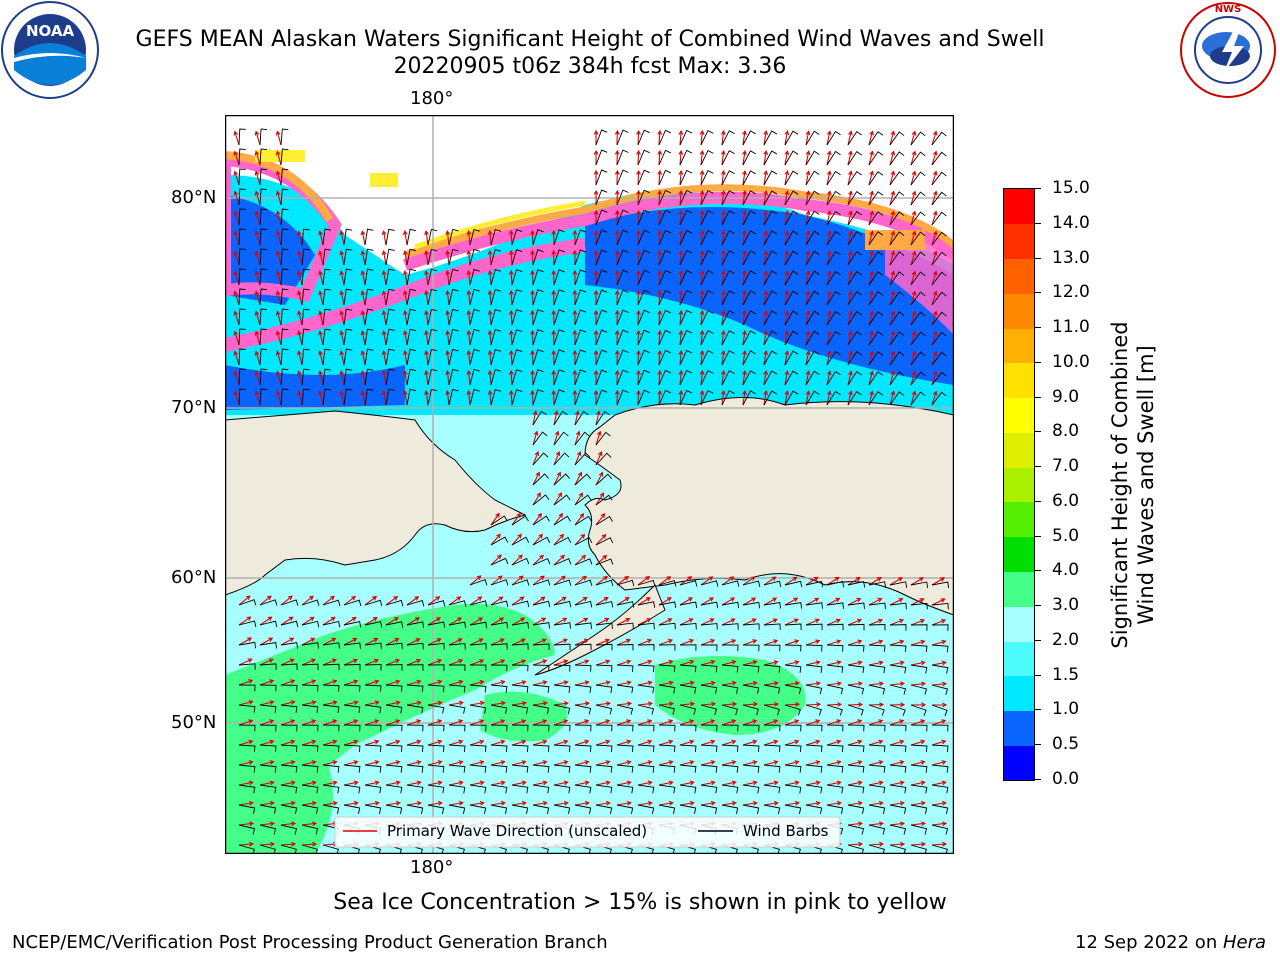 Image resolution: width=1280 pixels, height=960 pixels. What do you see at coordinates (1066, 709) in the screenshot?
I see `colorbar-tick-label: 1.0` at bounding box center [1066, 709].